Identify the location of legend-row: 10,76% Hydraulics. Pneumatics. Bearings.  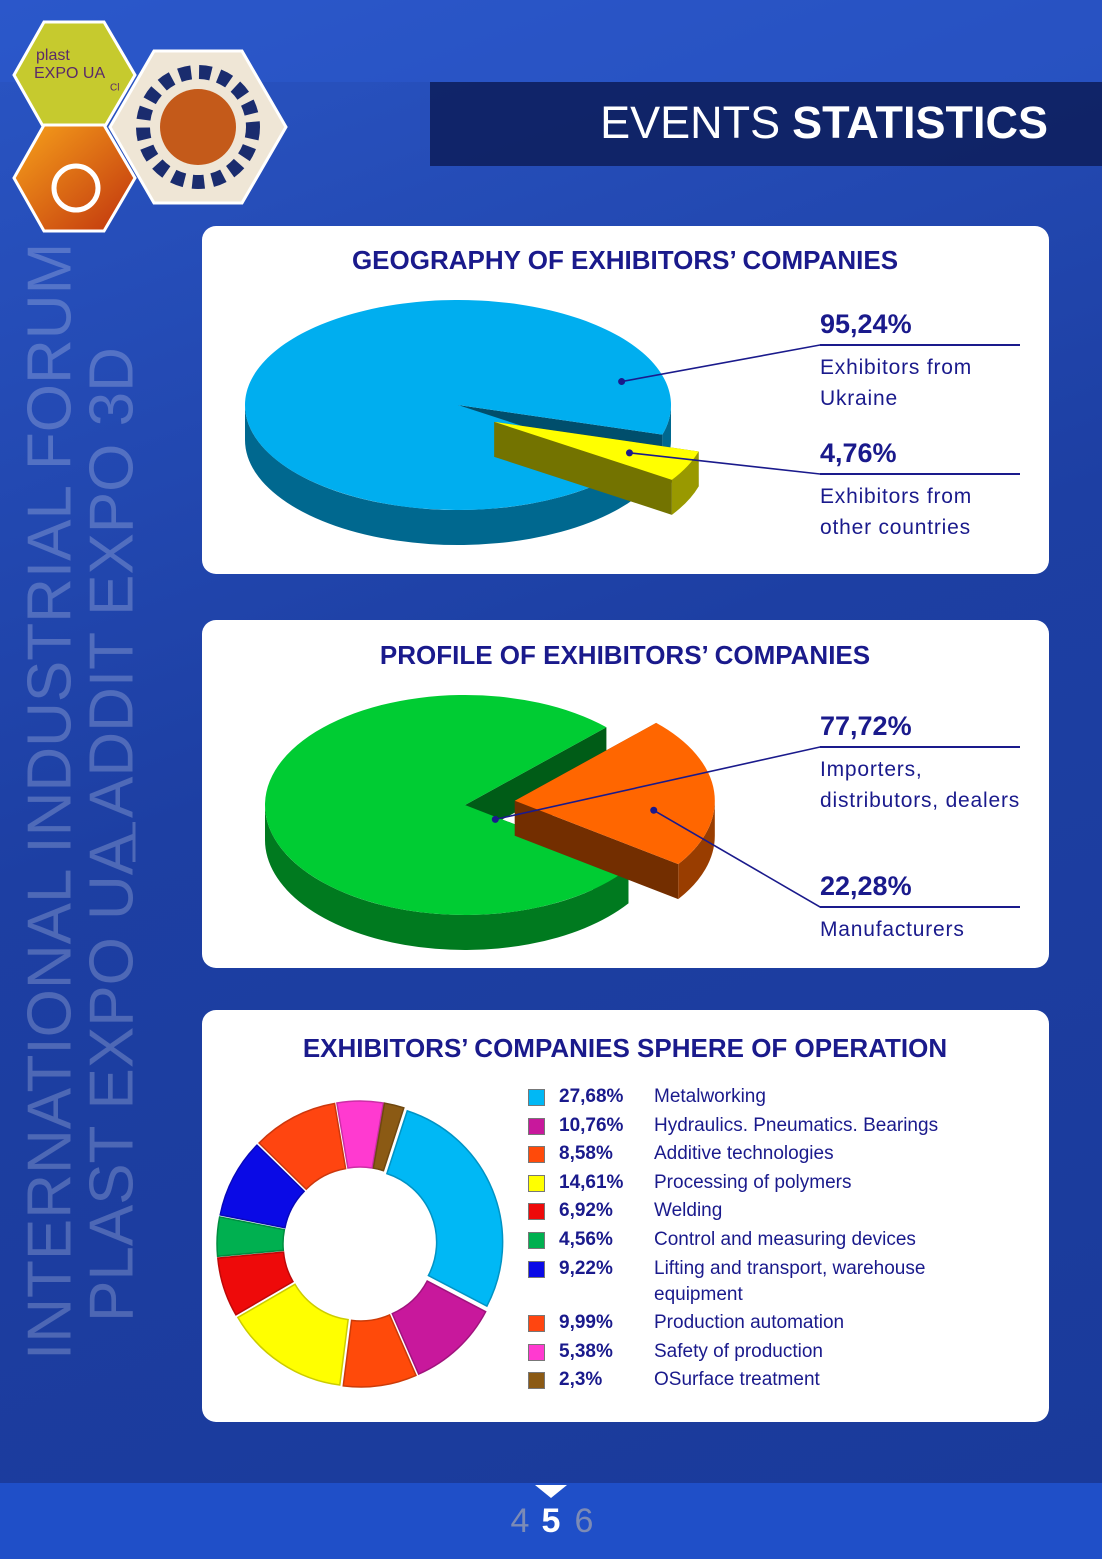
(778, 1126).